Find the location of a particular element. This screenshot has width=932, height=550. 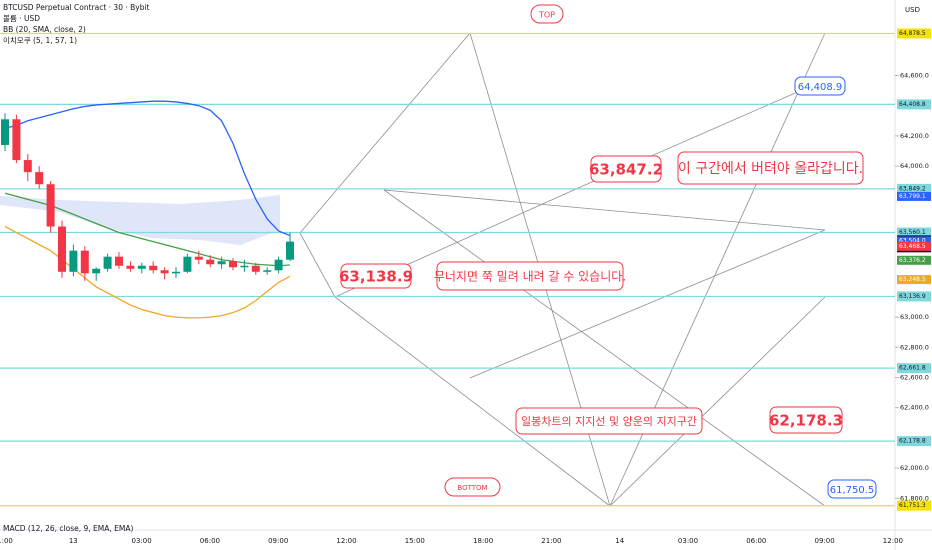

price-label: 63,799.1 is located at coordinates (912, 196).